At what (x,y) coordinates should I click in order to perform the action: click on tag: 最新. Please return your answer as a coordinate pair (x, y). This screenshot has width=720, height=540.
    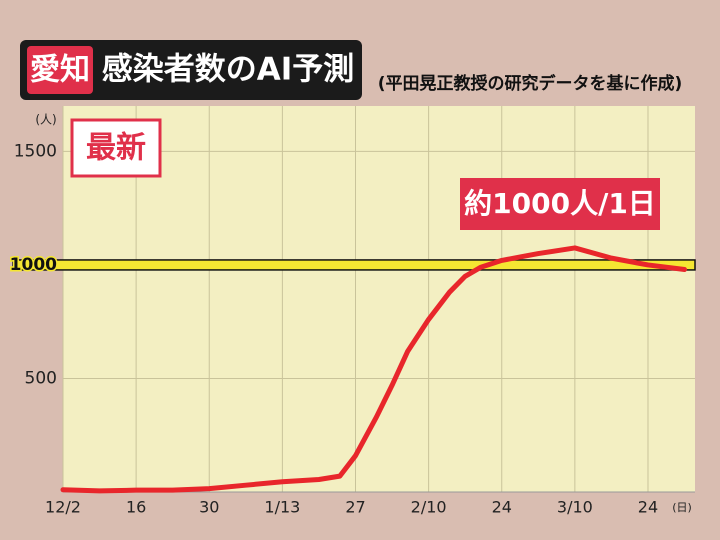
    Looking at the image, I should click on (116, 148).